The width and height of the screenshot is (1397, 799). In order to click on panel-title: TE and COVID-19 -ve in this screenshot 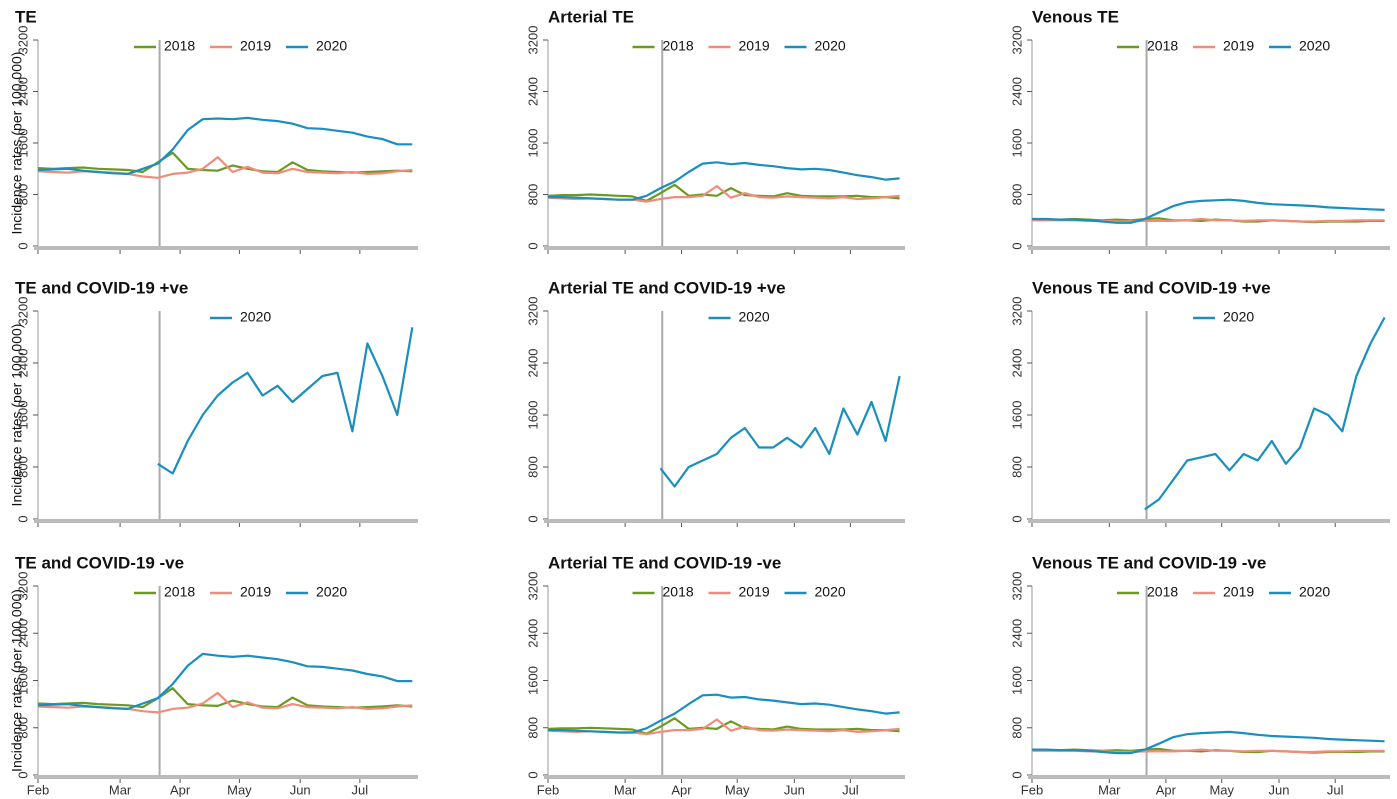, I will do `click(99, 562)`.